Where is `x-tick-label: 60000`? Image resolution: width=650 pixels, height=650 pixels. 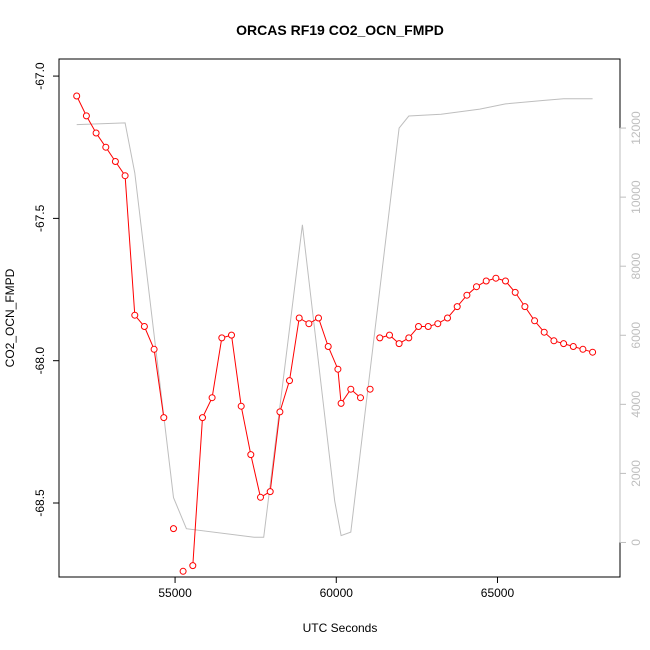
x-tick-label: 60000 is located at coordinates (337, 593).